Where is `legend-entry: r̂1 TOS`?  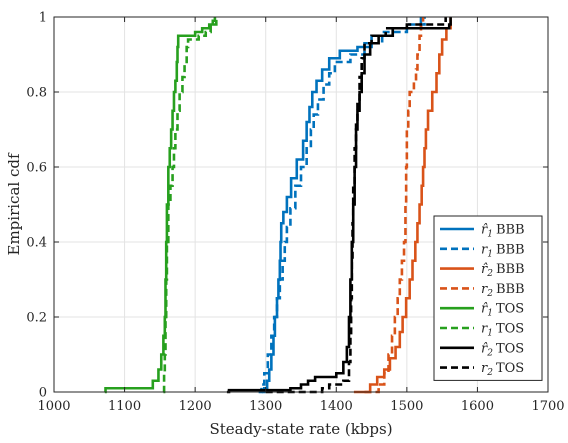 legend-entry: r̂1 TOS is located at coordinates (502, 310).